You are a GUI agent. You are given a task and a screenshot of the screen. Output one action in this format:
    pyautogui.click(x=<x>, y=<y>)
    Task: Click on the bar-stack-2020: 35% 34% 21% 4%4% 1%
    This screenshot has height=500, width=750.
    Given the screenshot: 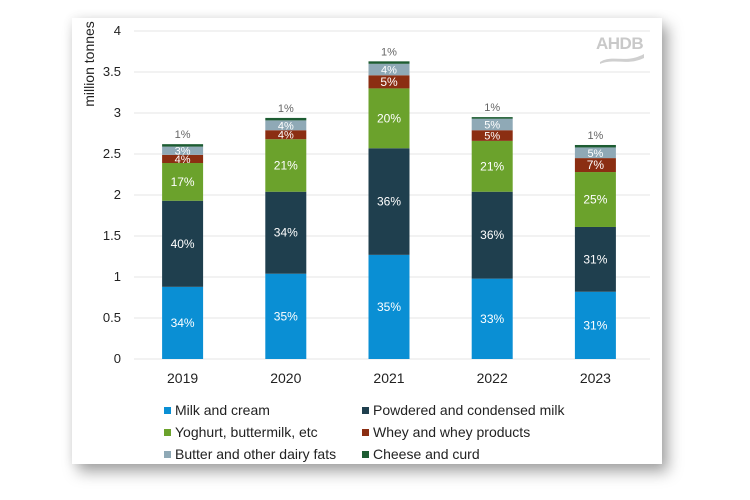 What is the action you would take?
    pyautogui.click(x=286, y=231)
    